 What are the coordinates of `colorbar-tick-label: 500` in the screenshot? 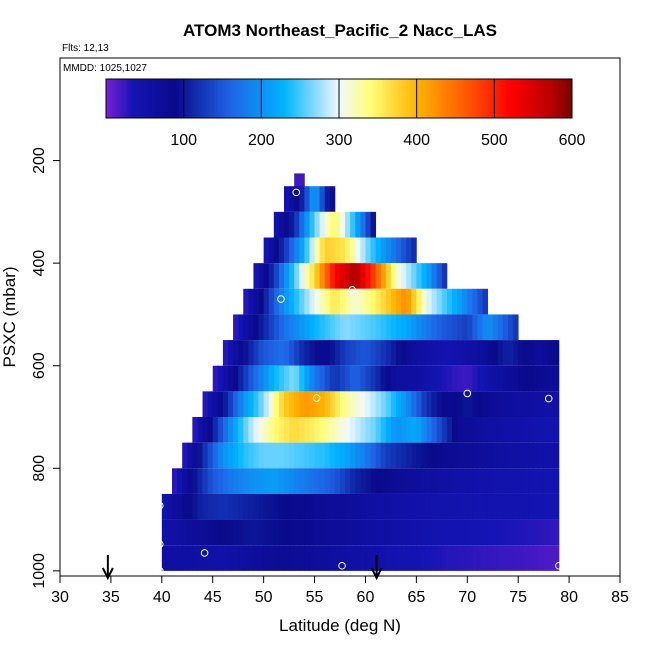 It's located at (494, 140).